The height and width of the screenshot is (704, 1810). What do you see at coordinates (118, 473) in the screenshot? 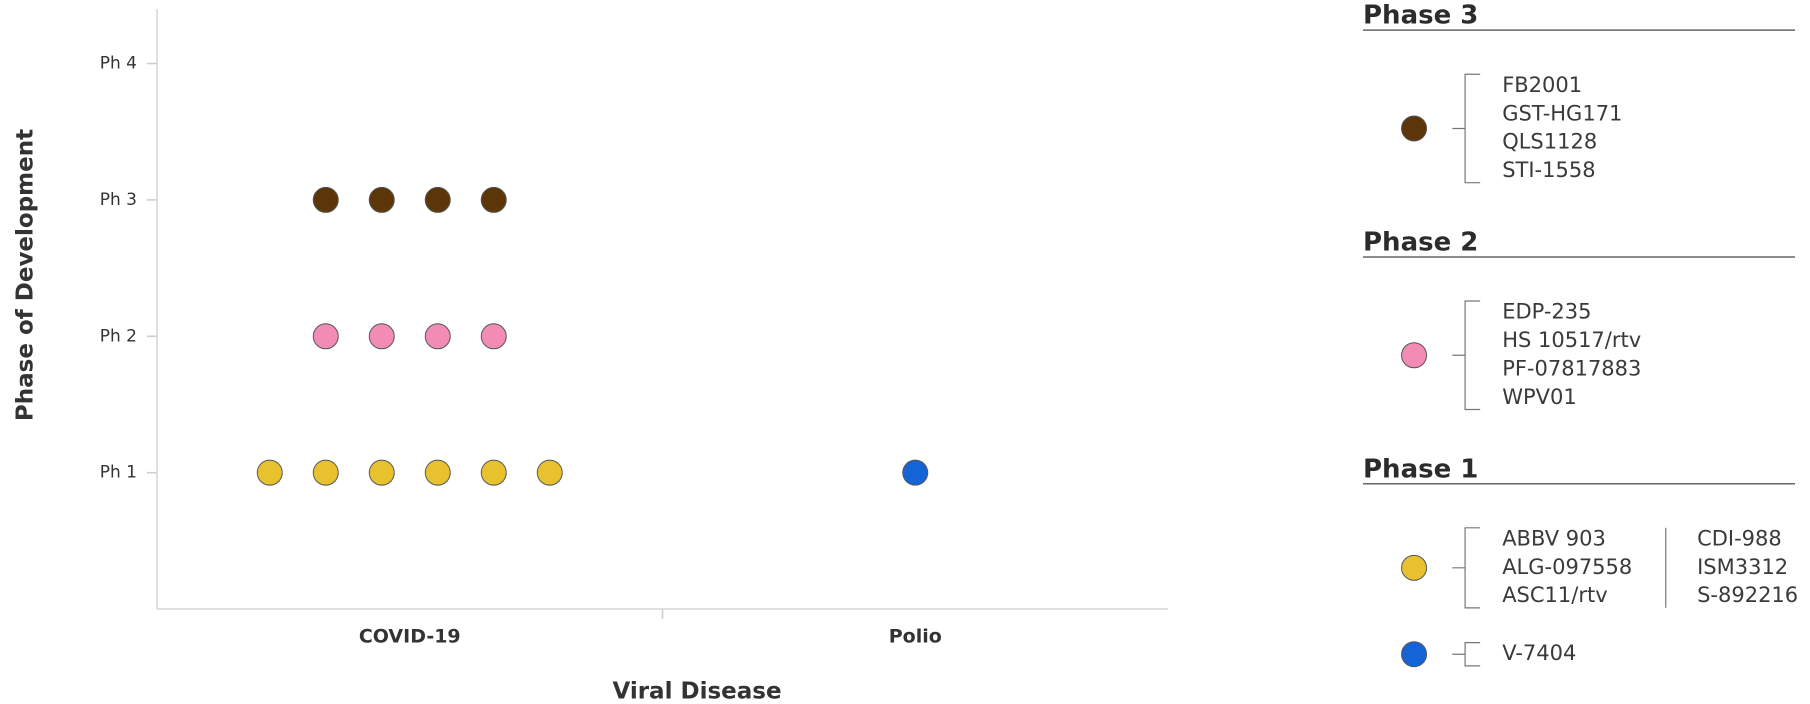
I see `y-tick-label: Ph 1` at bounding box center [118, 473].